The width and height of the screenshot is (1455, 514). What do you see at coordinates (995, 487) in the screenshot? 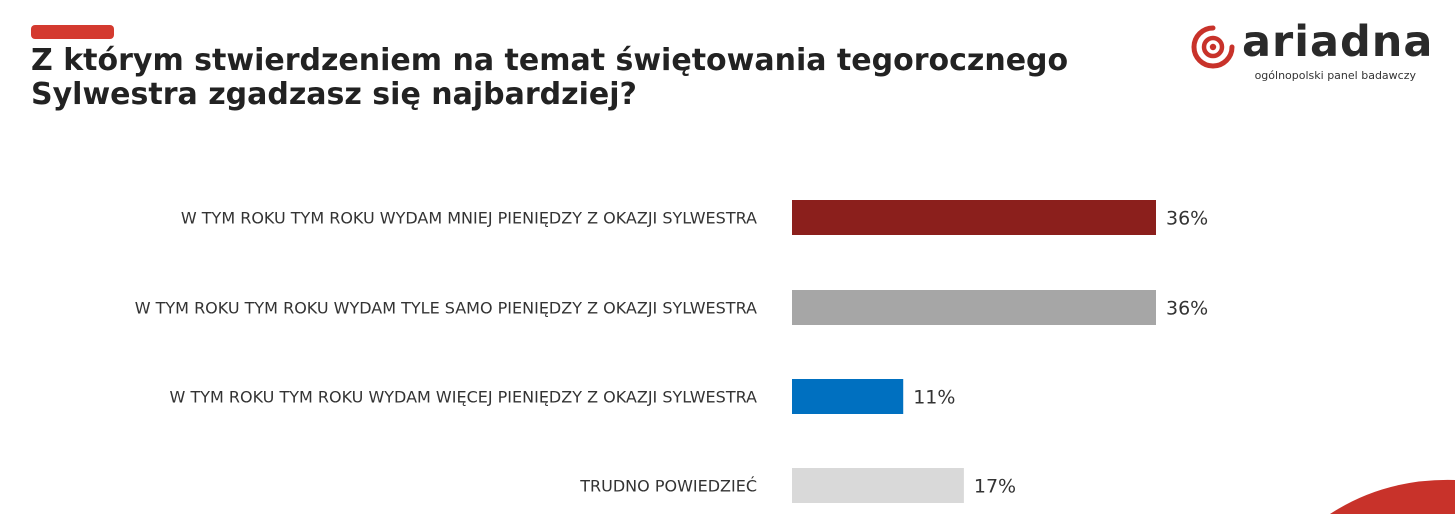
I see `value-label: 17%` at bounding box center [995, 487].